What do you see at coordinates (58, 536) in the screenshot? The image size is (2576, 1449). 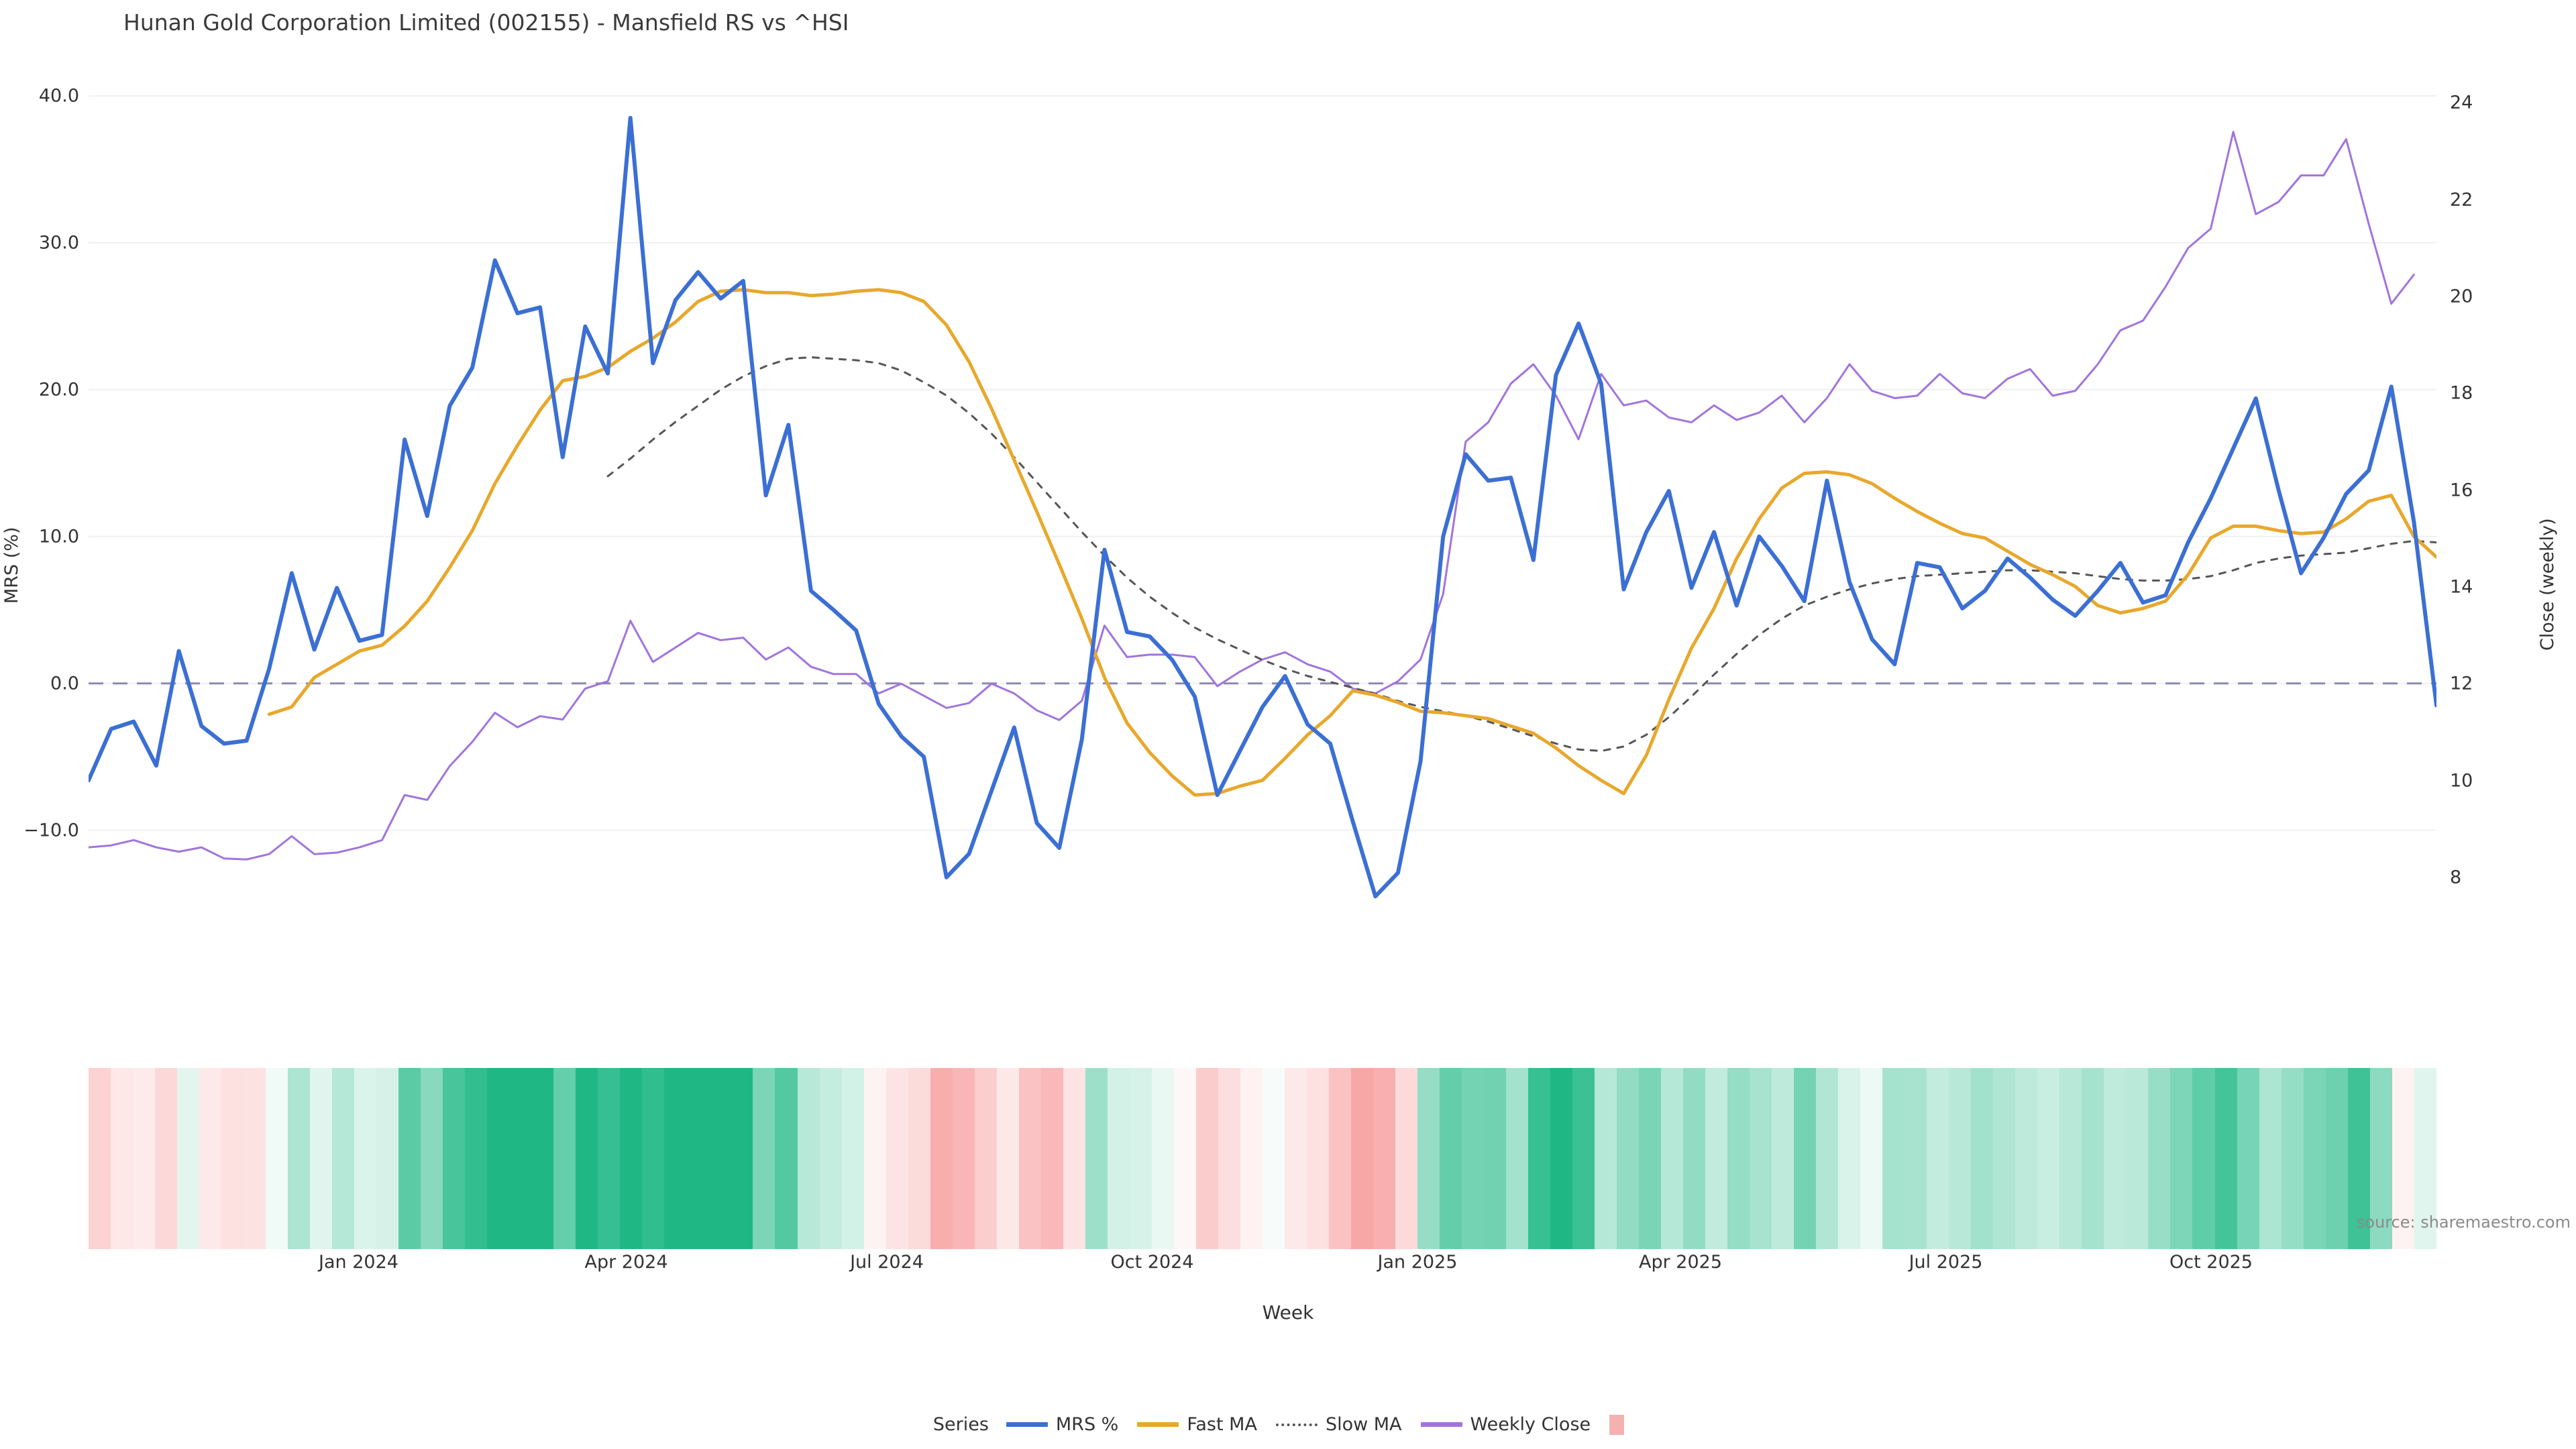 I see `y-tick-left: 10.0` at bounding box center [58, 536].